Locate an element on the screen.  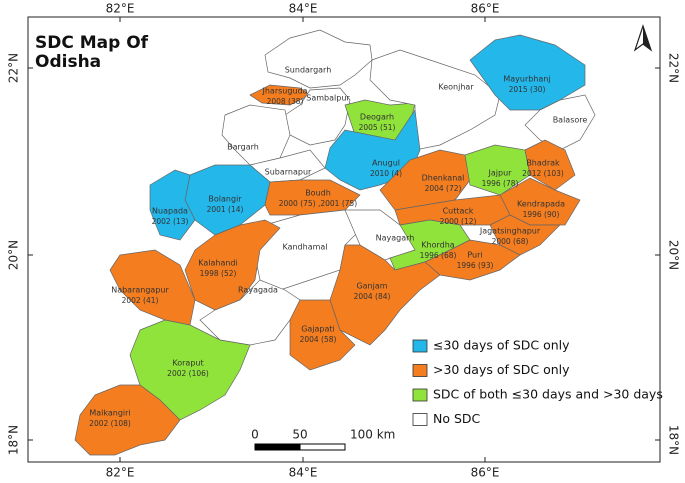
district-detail: 2015 (30) is located at coordinates (527, 89).